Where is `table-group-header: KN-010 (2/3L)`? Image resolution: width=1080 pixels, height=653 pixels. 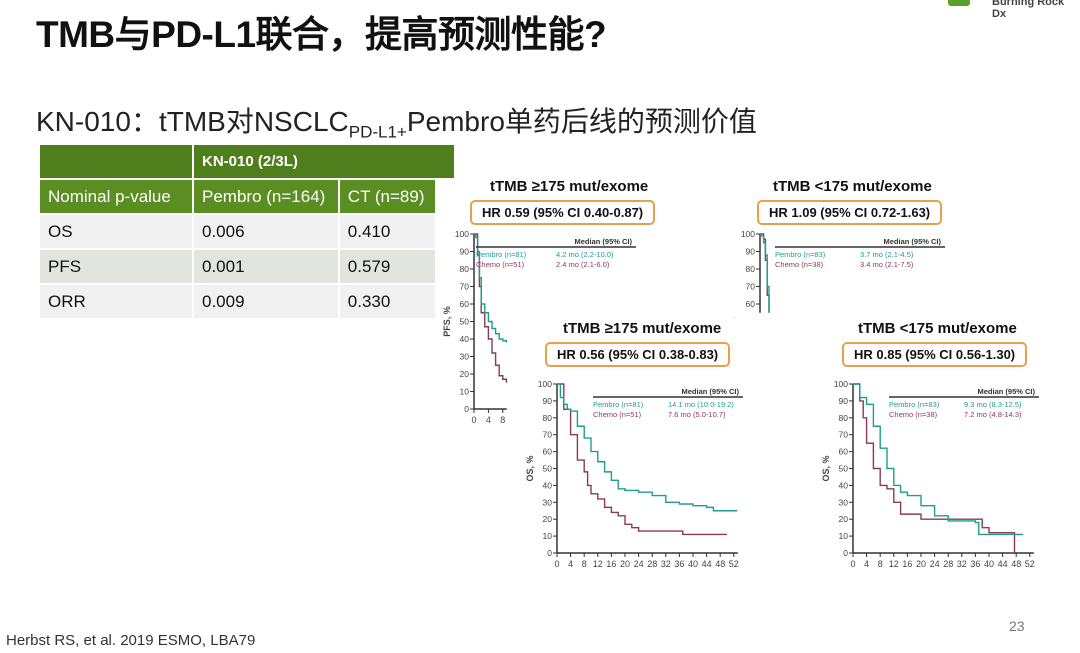
table-group-header: KN-010 (2/3L) is located at coordinates (324, 161).